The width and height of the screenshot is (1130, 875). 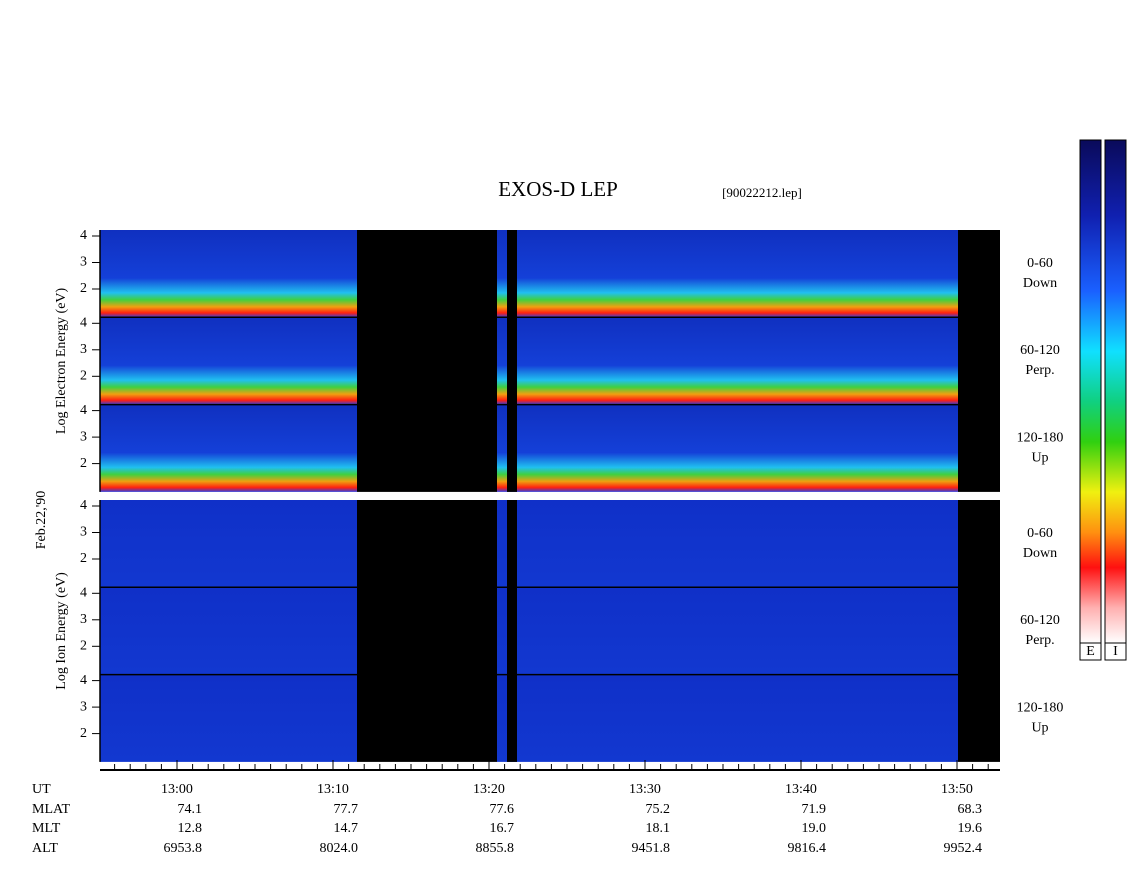 What do you see at coordinates (51, 809) in the screenshot?
I see `ephemeris-label: MLAT` at bounding box center [51, 809].